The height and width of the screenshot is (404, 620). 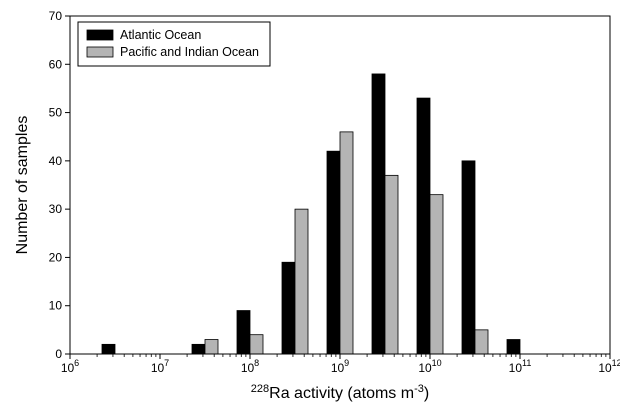 I want to click on x-axis-title-close: ), so click(x=426, y=393).